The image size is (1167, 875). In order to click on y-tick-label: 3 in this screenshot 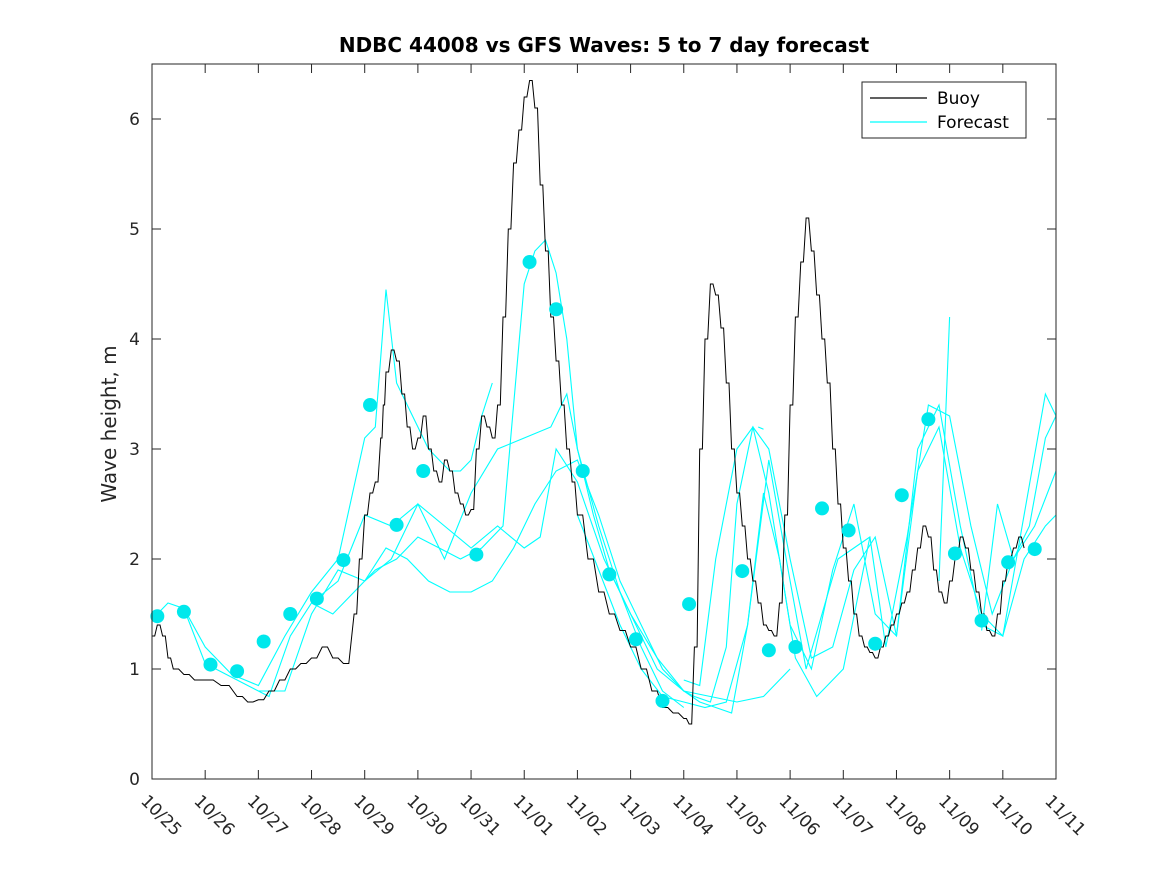, I will do `click(134, 450)`.